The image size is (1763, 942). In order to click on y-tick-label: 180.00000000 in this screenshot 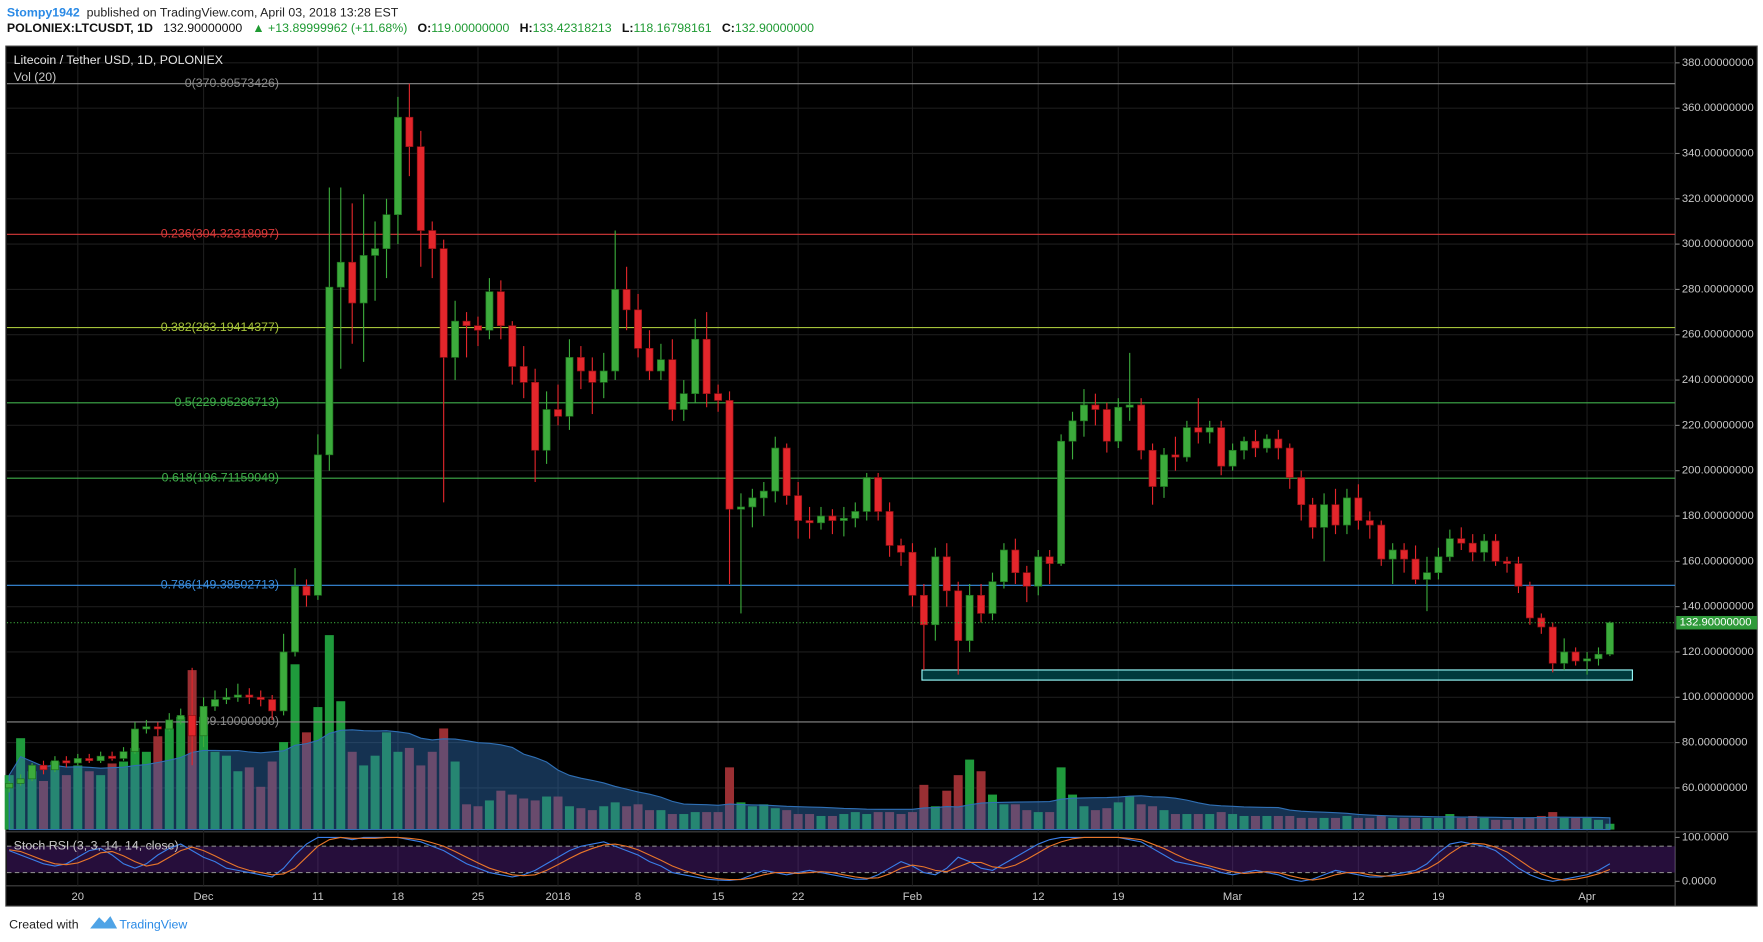, I will do `click(1718, 516)`.